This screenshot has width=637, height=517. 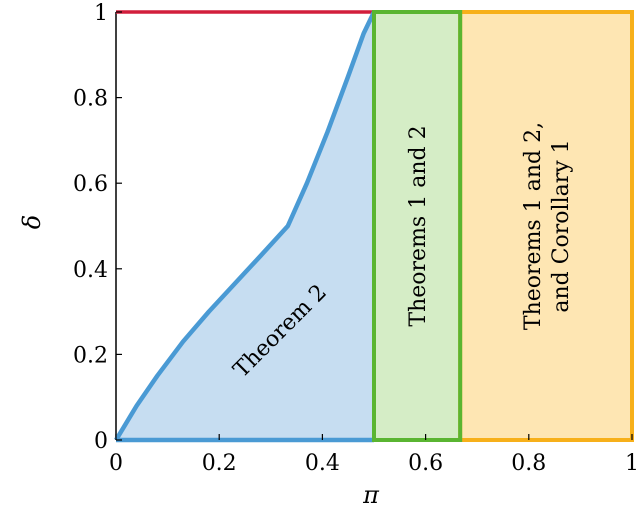 I want to click on x-tick-label: 1, so click(x=631, y=463).